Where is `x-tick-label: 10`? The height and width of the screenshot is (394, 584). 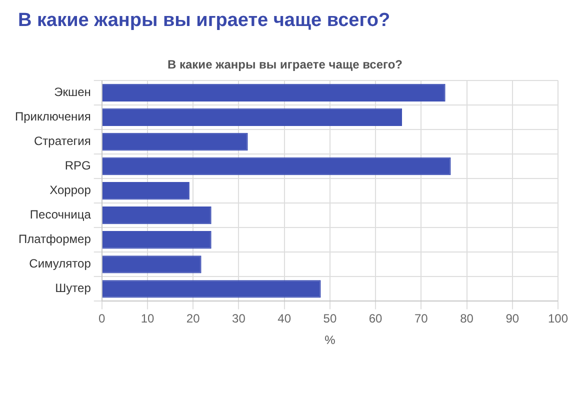 x-tick-label: 10 is located at coordinates (147, 319).